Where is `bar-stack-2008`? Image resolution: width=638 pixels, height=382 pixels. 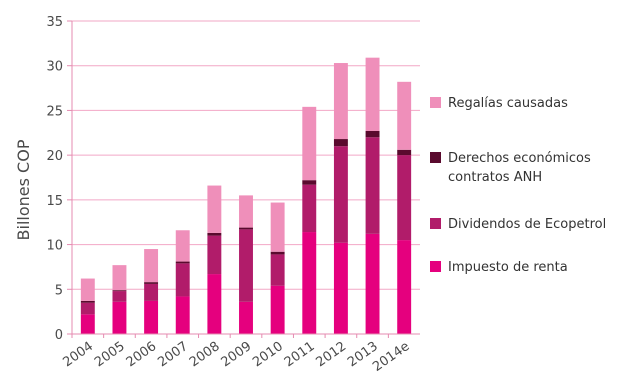
bar-stack-2008 is located at coordinates (214, 259).